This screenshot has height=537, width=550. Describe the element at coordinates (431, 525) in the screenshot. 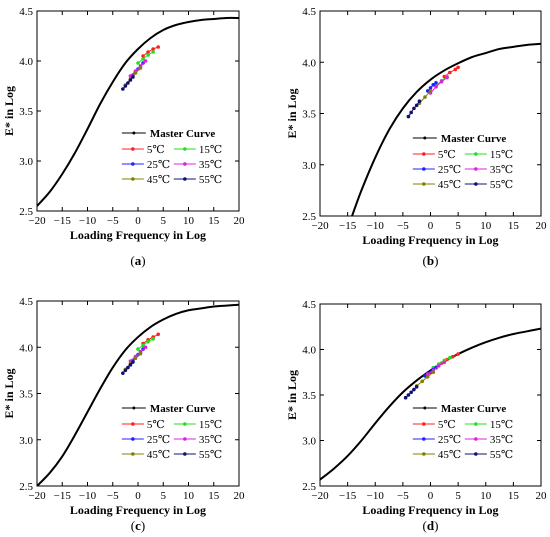

I see `panel-caption: (d)` at that location.